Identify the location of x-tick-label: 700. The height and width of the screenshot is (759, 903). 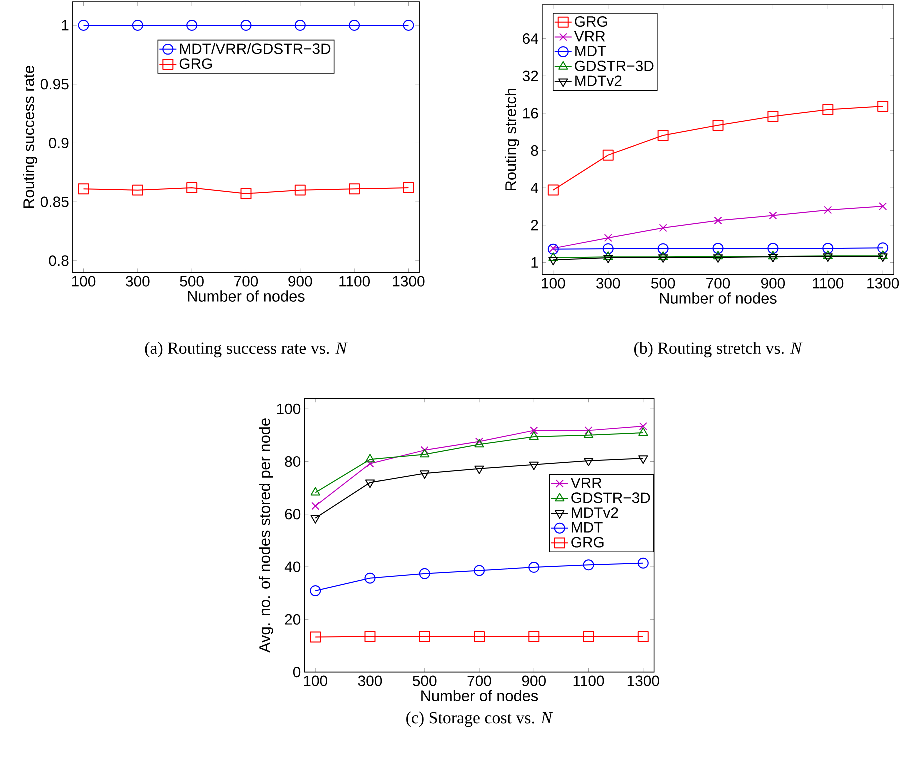
(246, 281).